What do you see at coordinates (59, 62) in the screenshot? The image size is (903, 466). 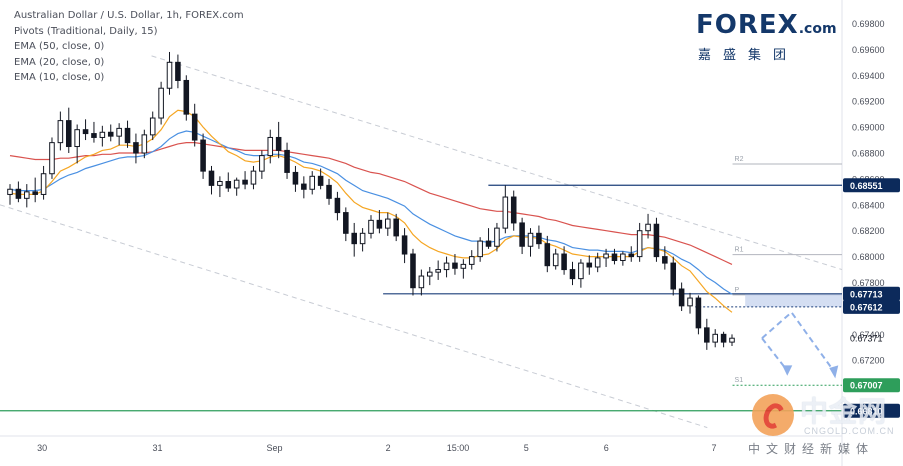 I see `legend-ema20: EMA (20, close, 0)` at bounding box center [59, 62].